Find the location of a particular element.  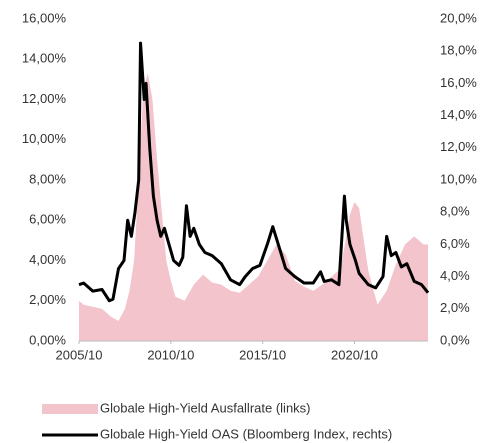

y2-tick-label: 0,0% is located at coordinates (455, 339).